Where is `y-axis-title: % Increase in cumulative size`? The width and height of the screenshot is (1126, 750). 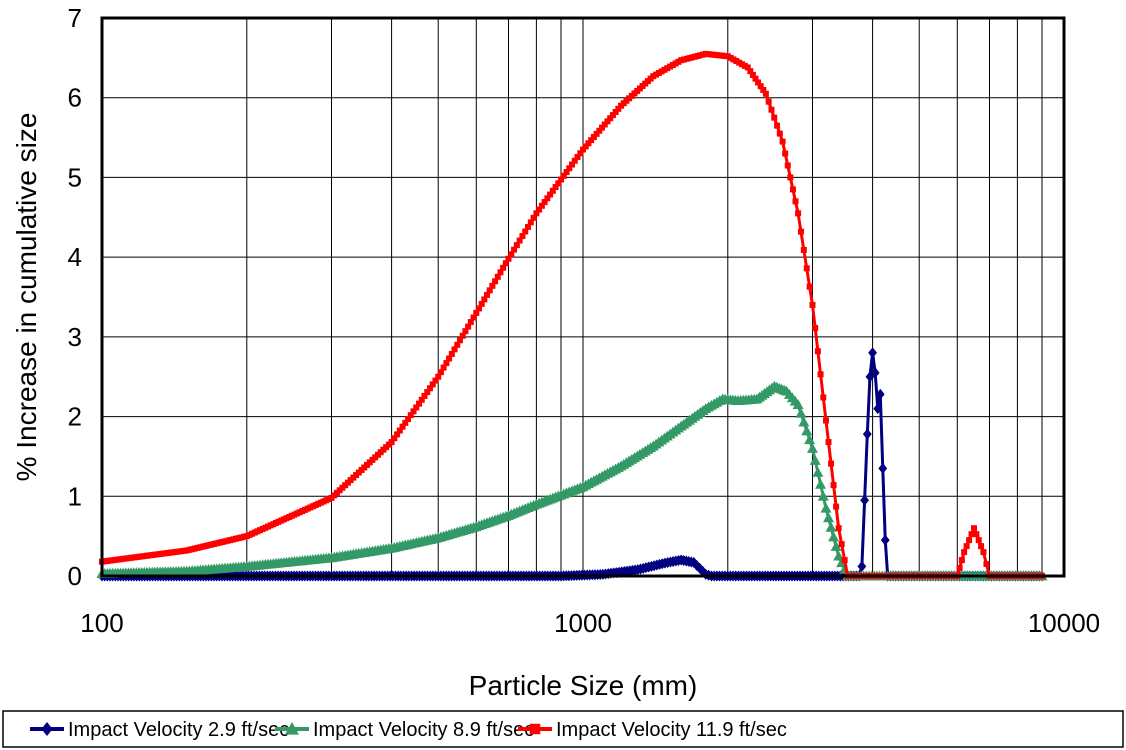 y-axis-title: % Increase in cumulative size is located at coordinates (26, 297).